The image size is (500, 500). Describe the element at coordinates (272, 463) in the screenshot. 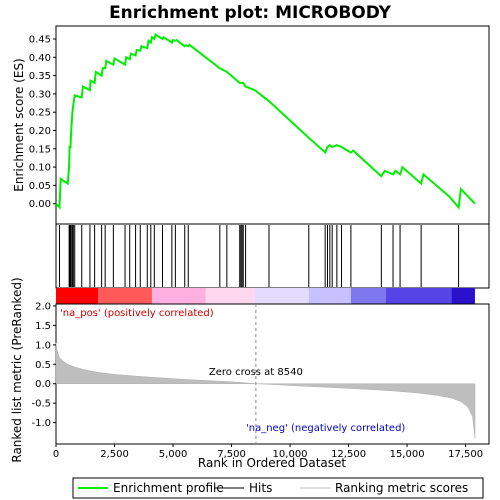

I see `x-axis-label: Rank in Ordered Dataset` at that location.